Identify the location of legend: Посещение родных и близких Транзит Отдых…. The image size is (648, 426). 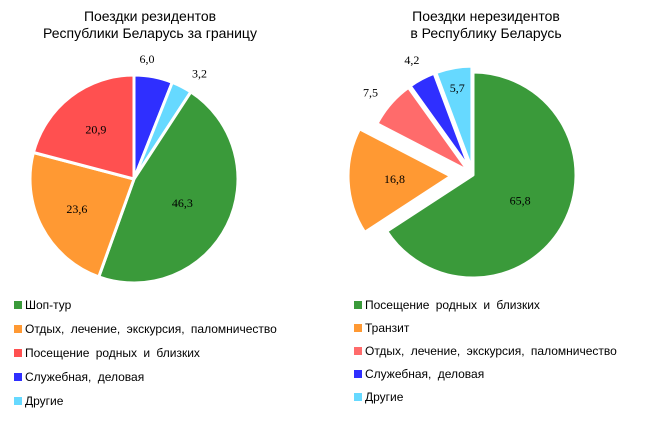
(485, 350).